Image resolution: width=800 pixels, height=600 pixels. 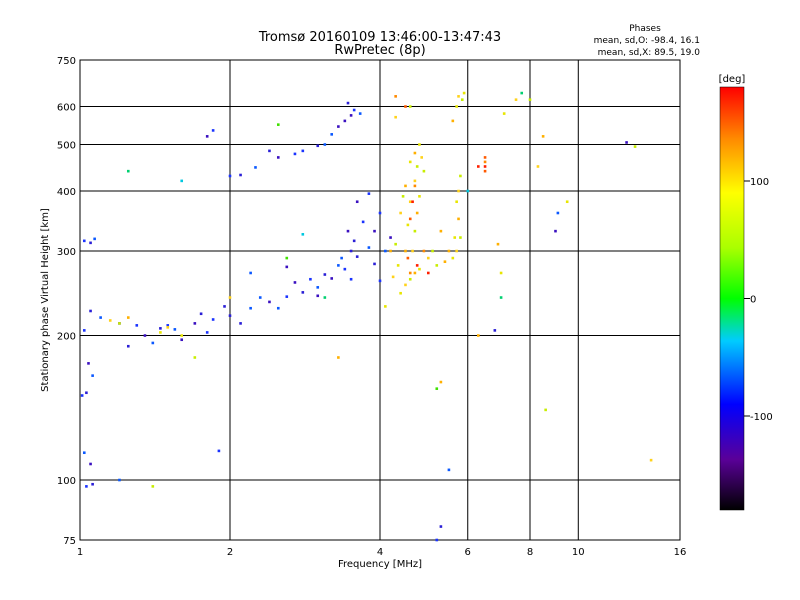 I want to click on y-tick-label: 750, so click(x=66, y=61).